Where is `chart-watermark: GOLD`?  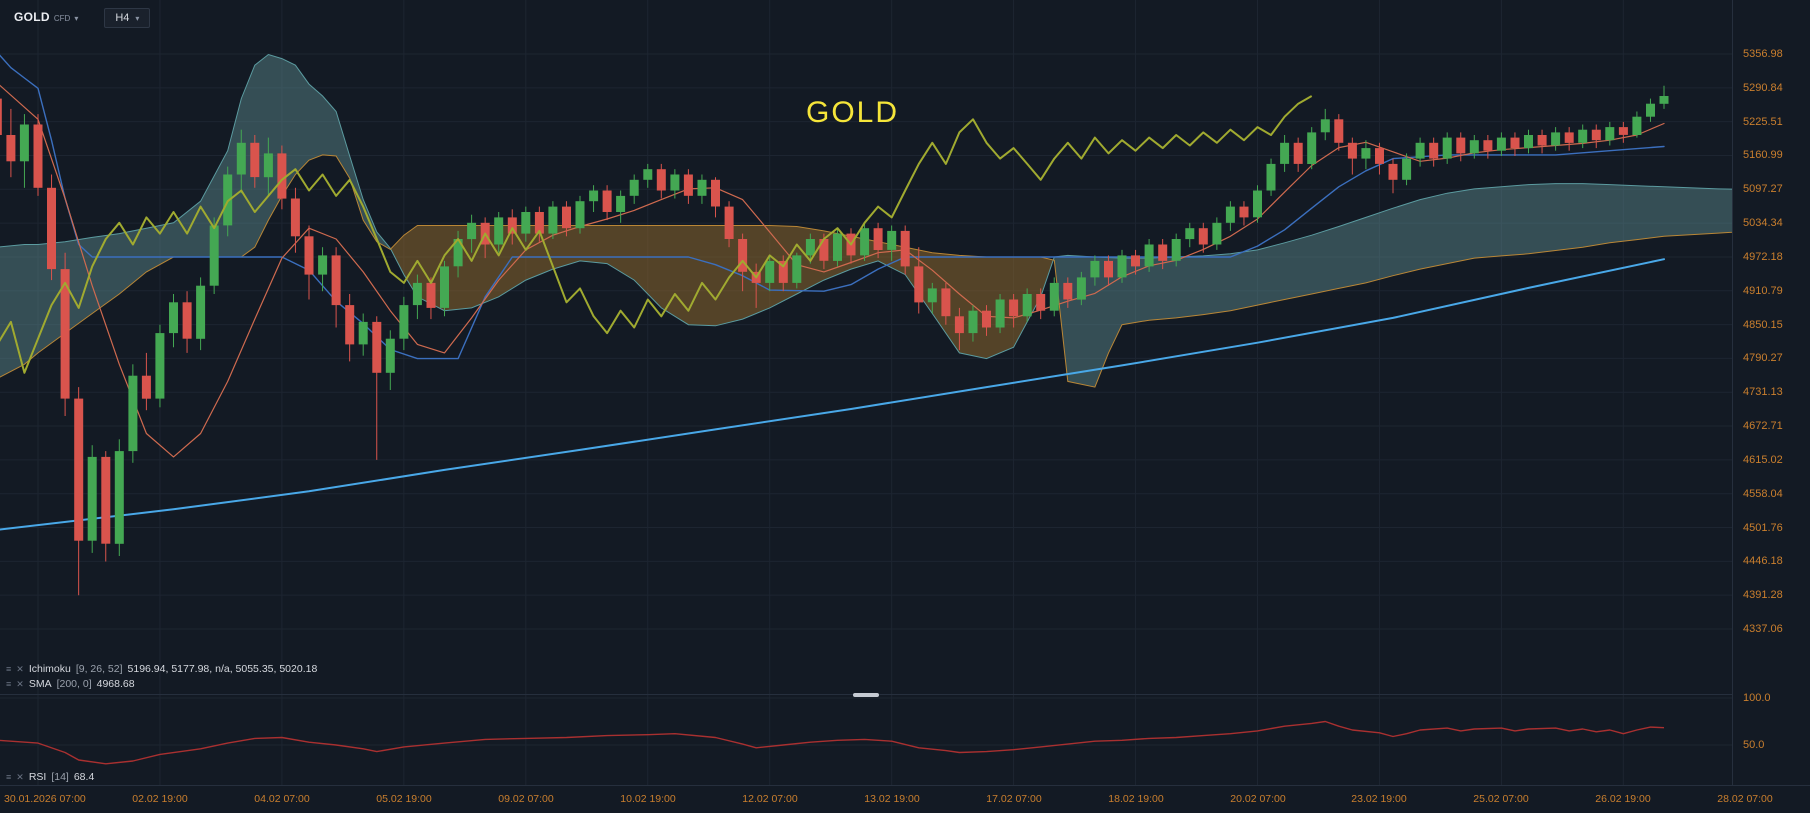
chart-watermark: GOLD is located at coordinates (853, 112).